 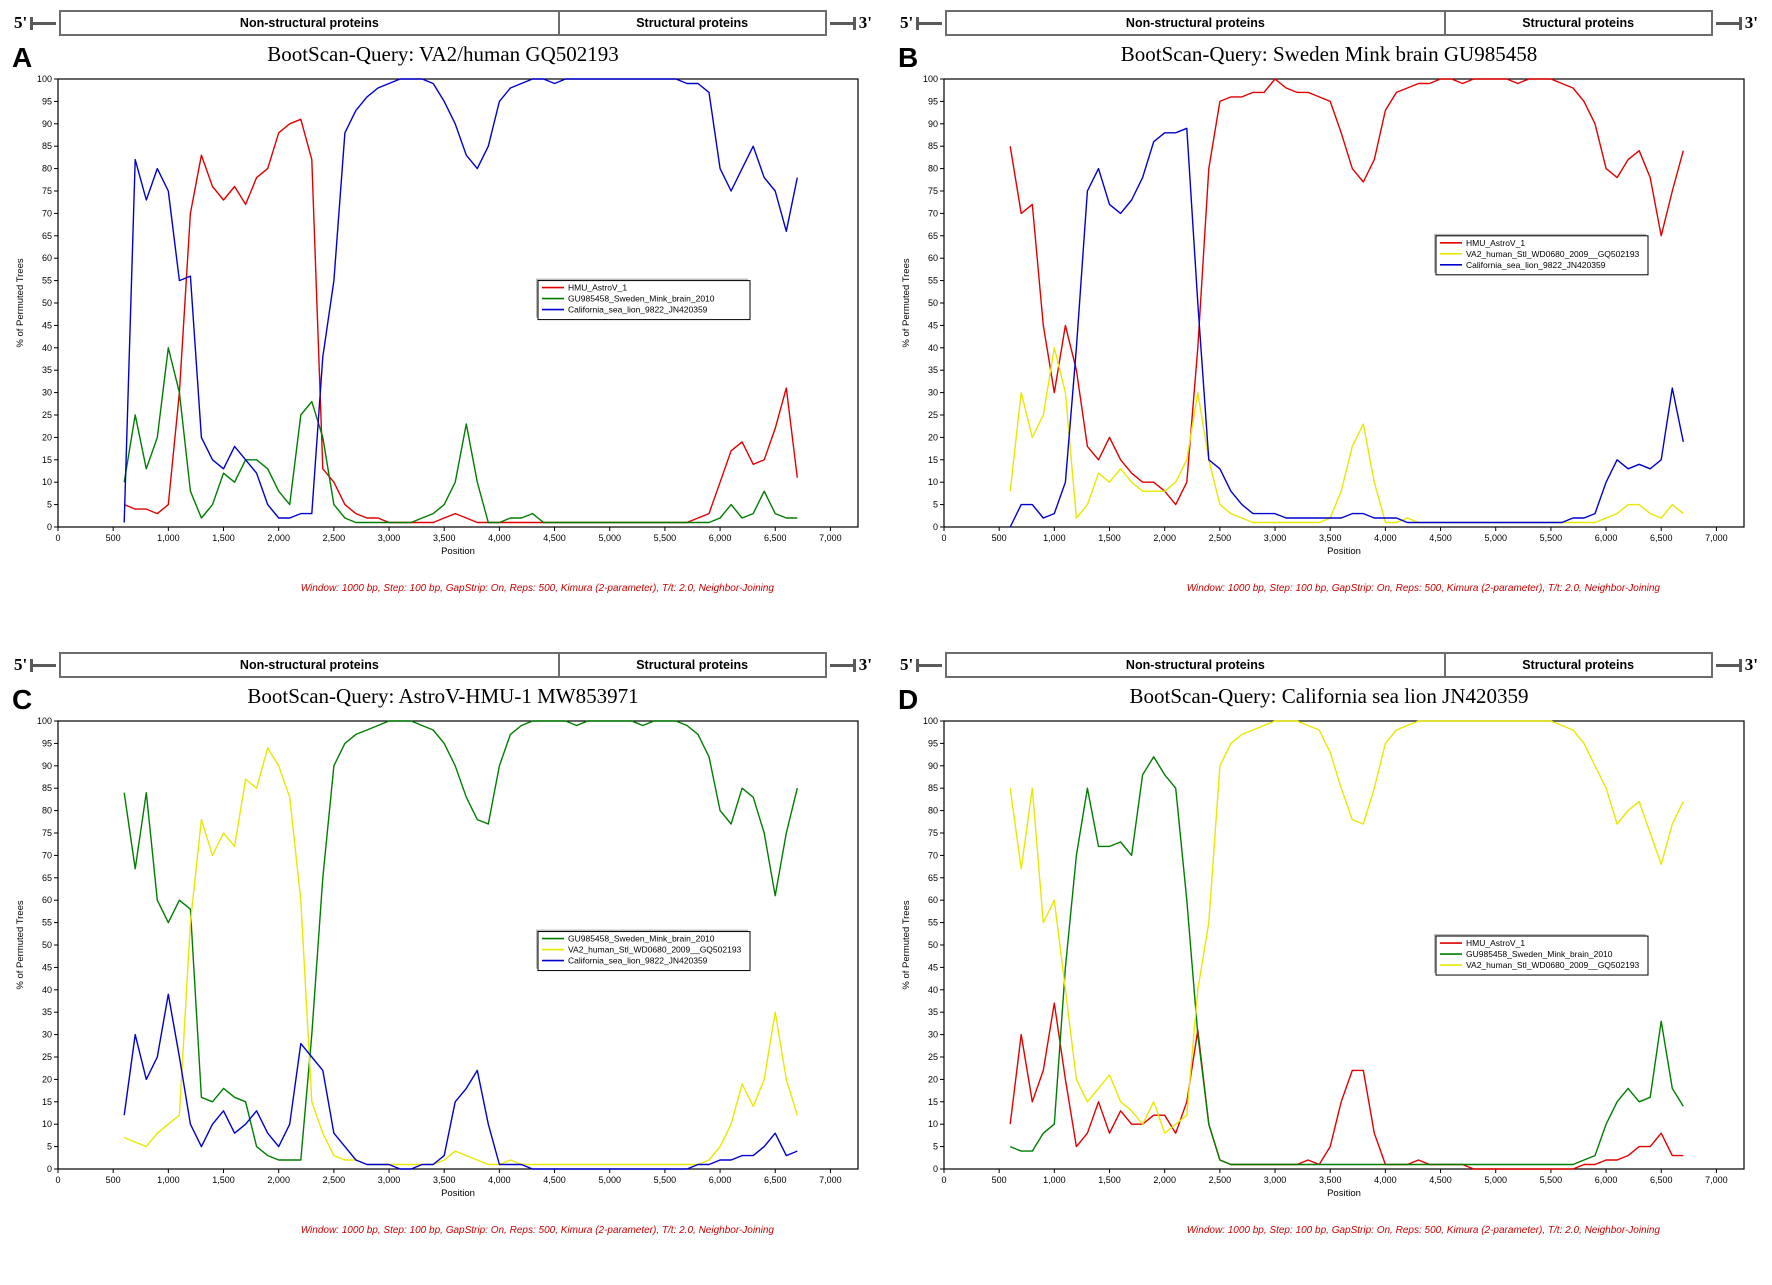 I want to click on x-tick-label: 4,000, so click(x=1385, y=538).